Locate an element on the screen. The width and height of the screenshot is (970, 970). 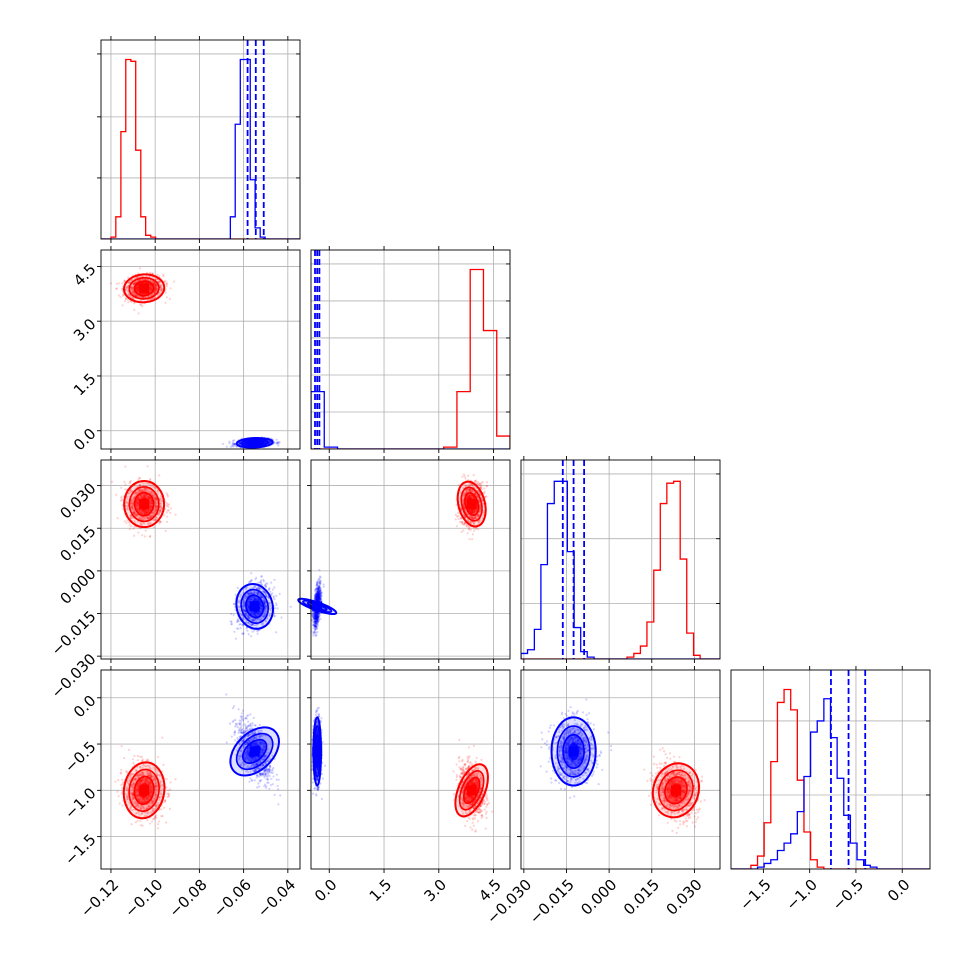
x-tick-label: −0.10 is located at coordinates (143, 898).